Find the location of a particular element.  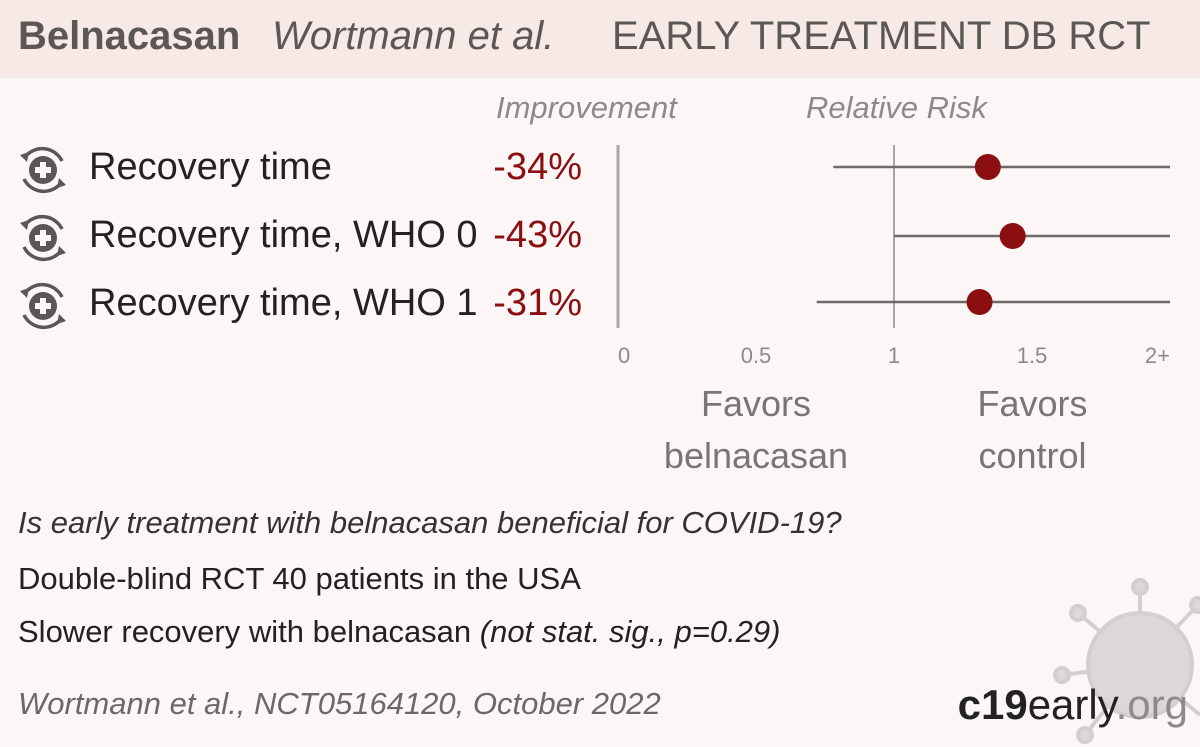

brand-logo: c19early.org is located at coordinates (1073, 705).